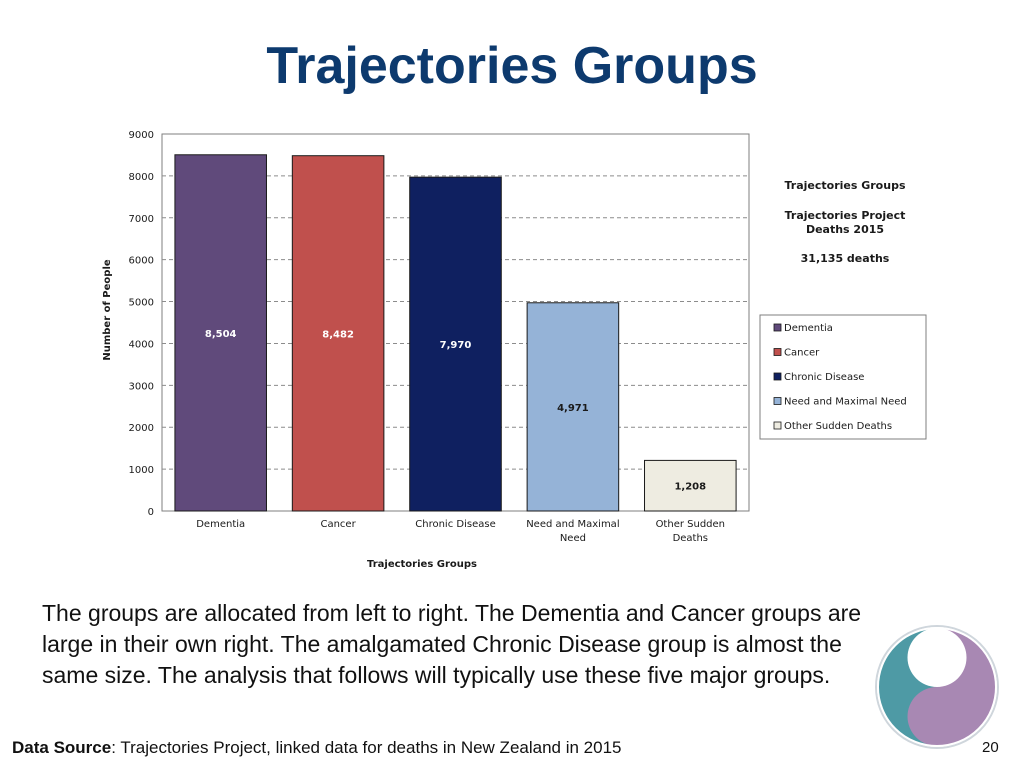 This screenshot has height=768, width=1024. Describe the element at coordinates (838, 426) in the screenshot. I see `legend-label: Other Sudden Deaths` at that location.